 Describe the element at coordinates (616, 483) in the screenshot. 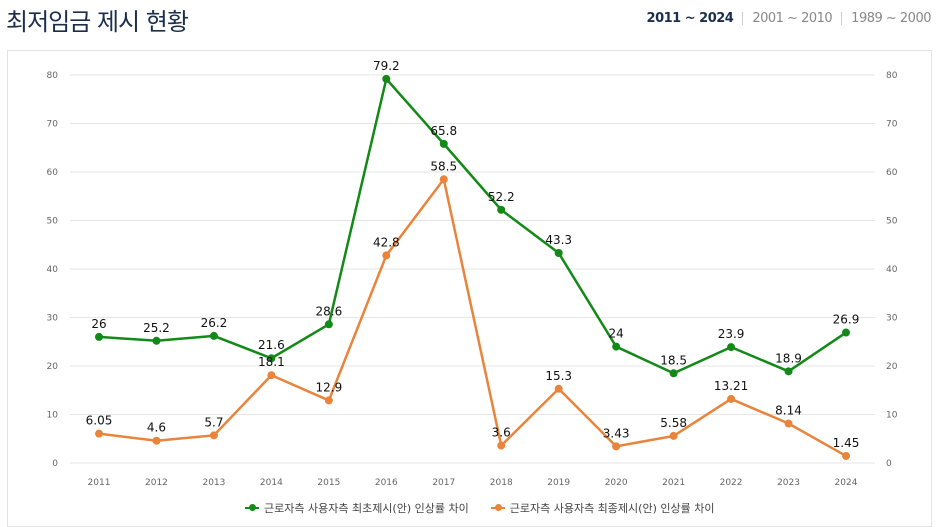

I see `x-tick-label: 2020` at that location.